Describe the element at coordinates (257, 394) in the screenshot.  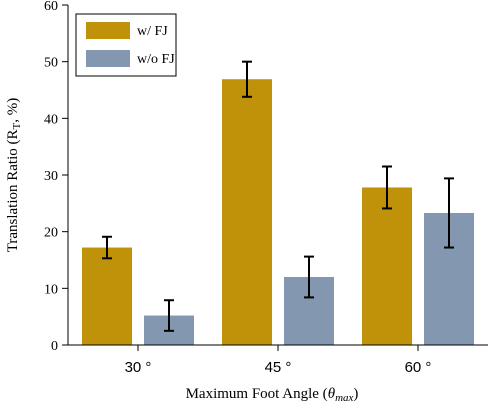
I see `x-axis-title-main: Maximum Foot Angle (` at that location.